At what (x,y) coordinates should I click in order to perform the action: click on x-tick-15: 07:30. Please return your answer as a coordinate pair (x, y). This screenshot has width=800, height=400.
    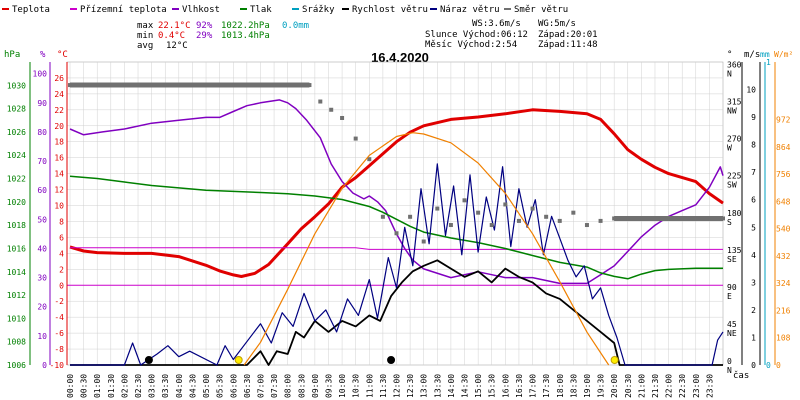
    Looking at the image, I should click on (274, 386).